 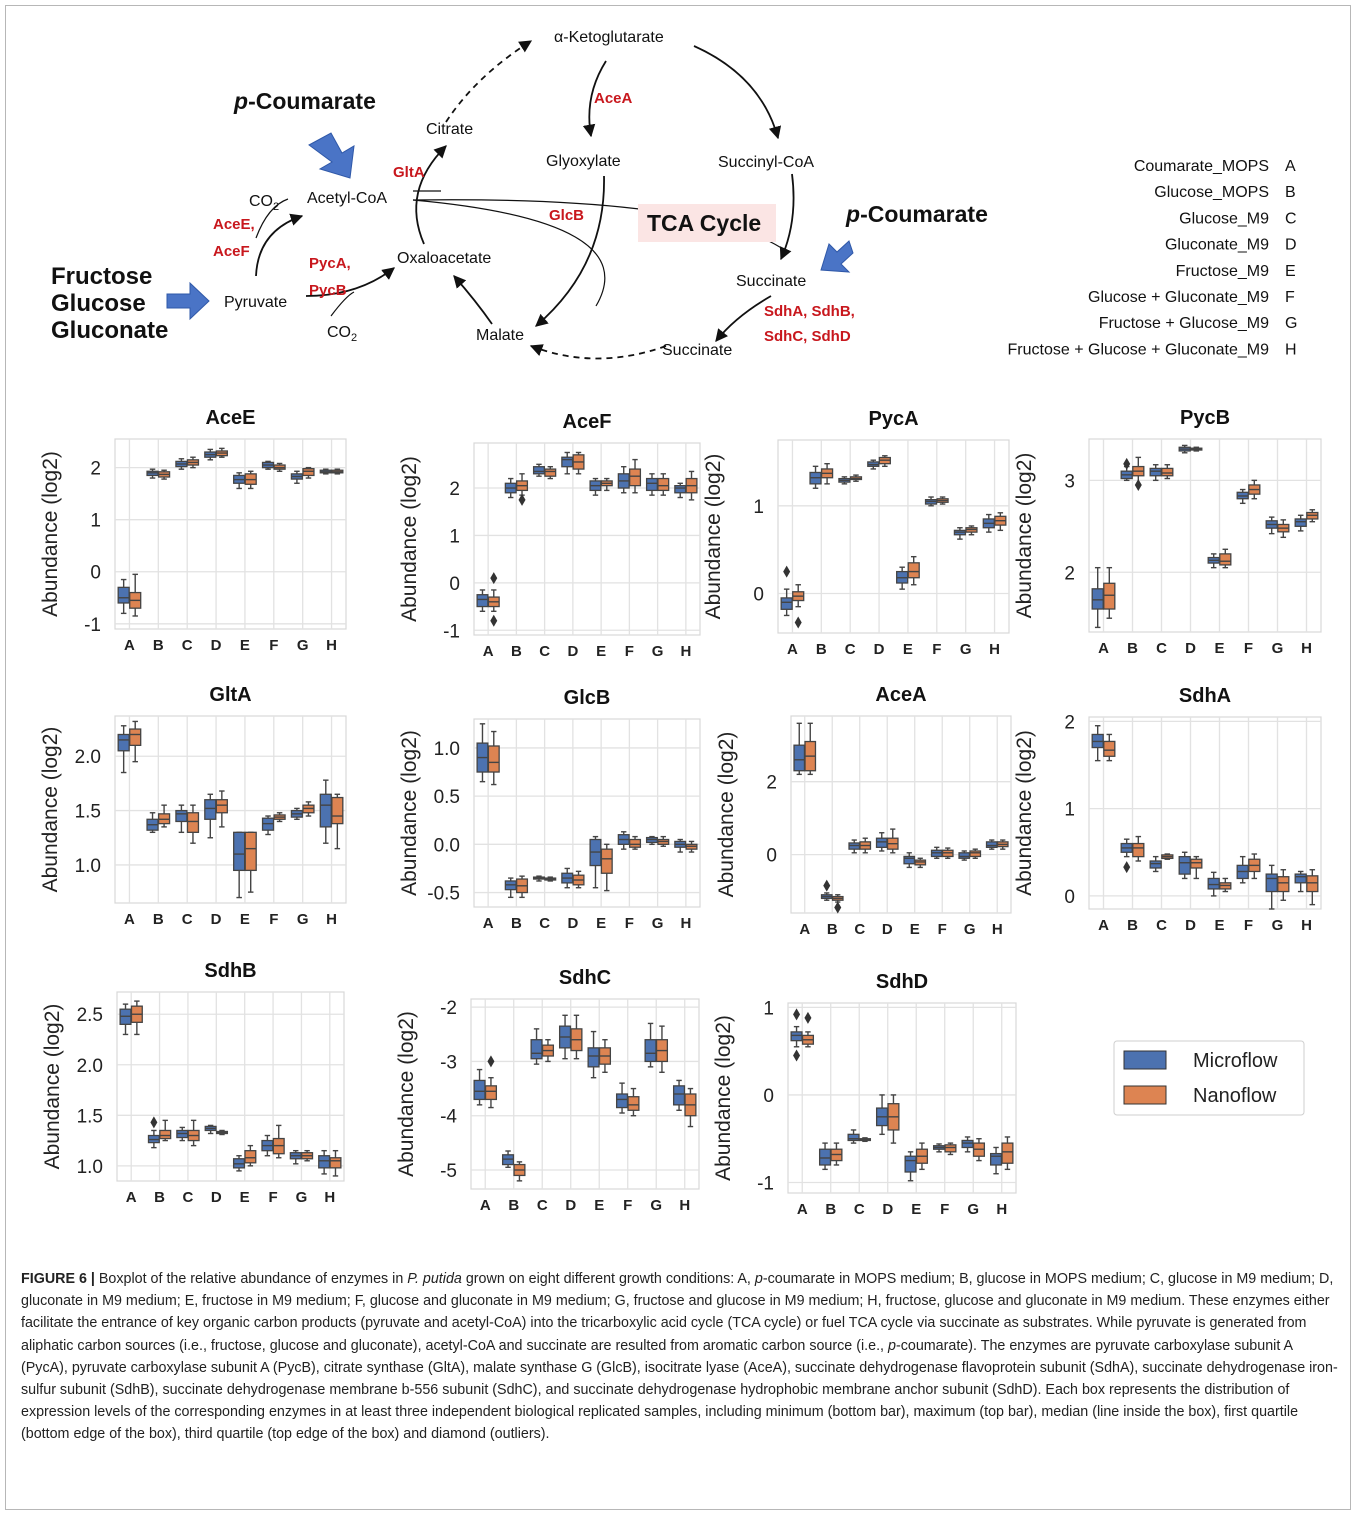 I want to click on sugar-arrow, so click(x=188, y=301).